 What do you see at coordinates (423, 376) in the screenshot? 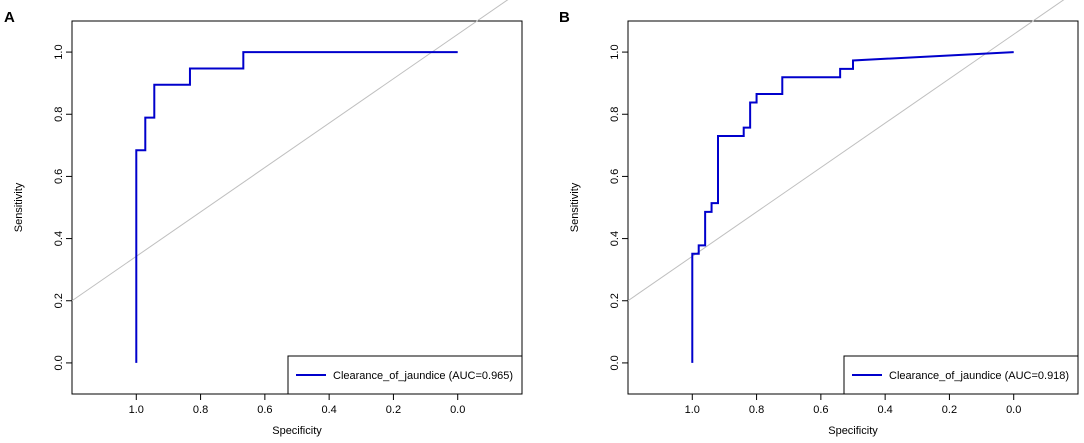
I see `legend-label-a: Clearance_of_jaundice (AUC=0.965)` at bounding box center [423, 376].